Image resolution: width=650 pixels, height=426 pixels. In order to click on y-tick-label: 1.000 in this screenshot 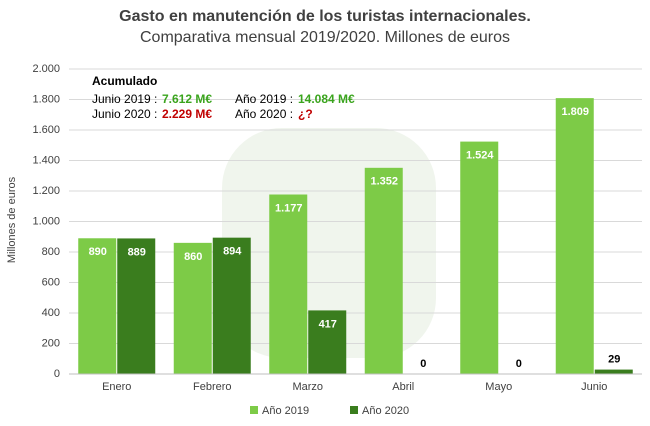, I will do `click(46, 221)`.